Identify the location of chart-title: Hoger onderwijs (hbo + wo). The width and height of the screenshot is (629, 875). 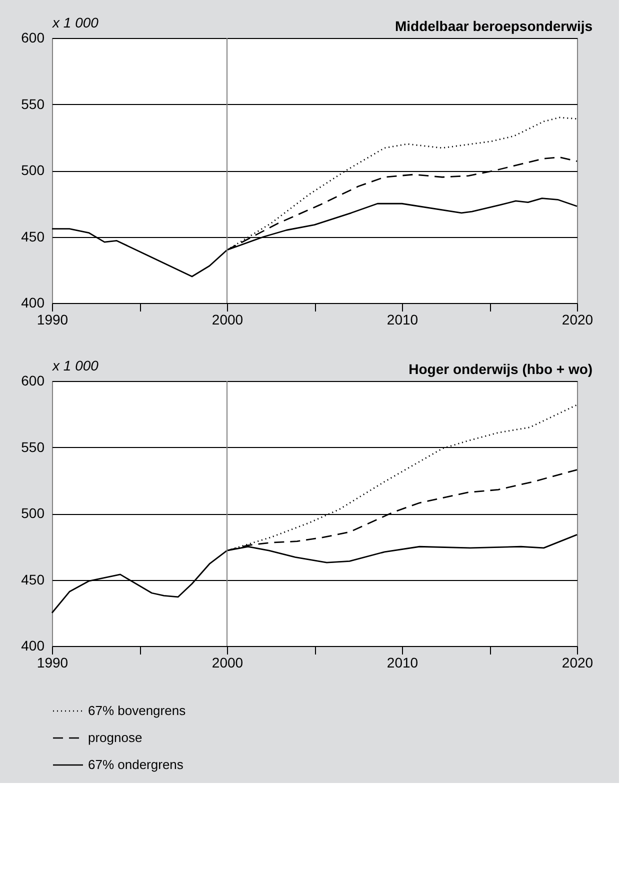
(500, 369).